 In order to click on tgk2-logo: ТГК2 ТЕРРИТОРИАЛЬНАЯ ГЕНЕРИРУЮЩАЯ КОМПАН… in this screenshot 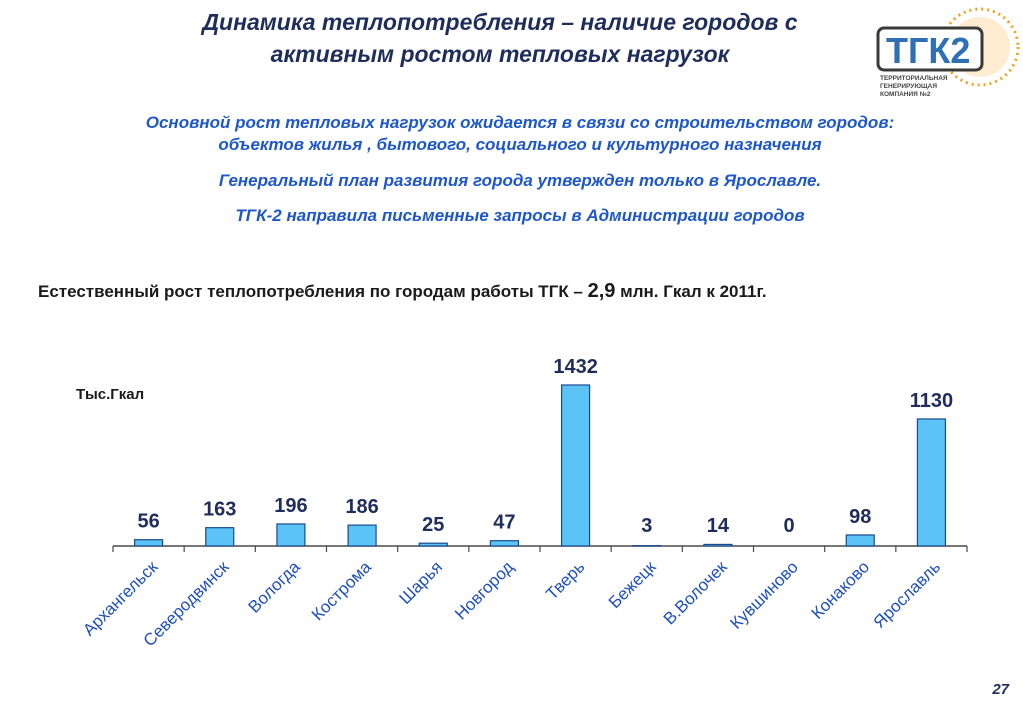, I will do `click(948, 52)`.